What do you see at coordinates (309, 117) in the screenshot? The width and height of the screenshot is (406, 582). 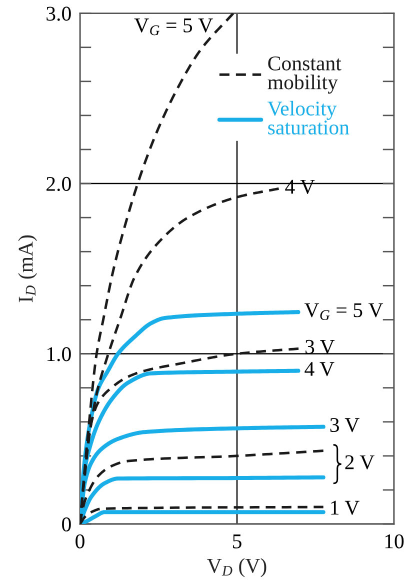 I see `legend-label: Velocity saturation` at bounding box center [309, 117].